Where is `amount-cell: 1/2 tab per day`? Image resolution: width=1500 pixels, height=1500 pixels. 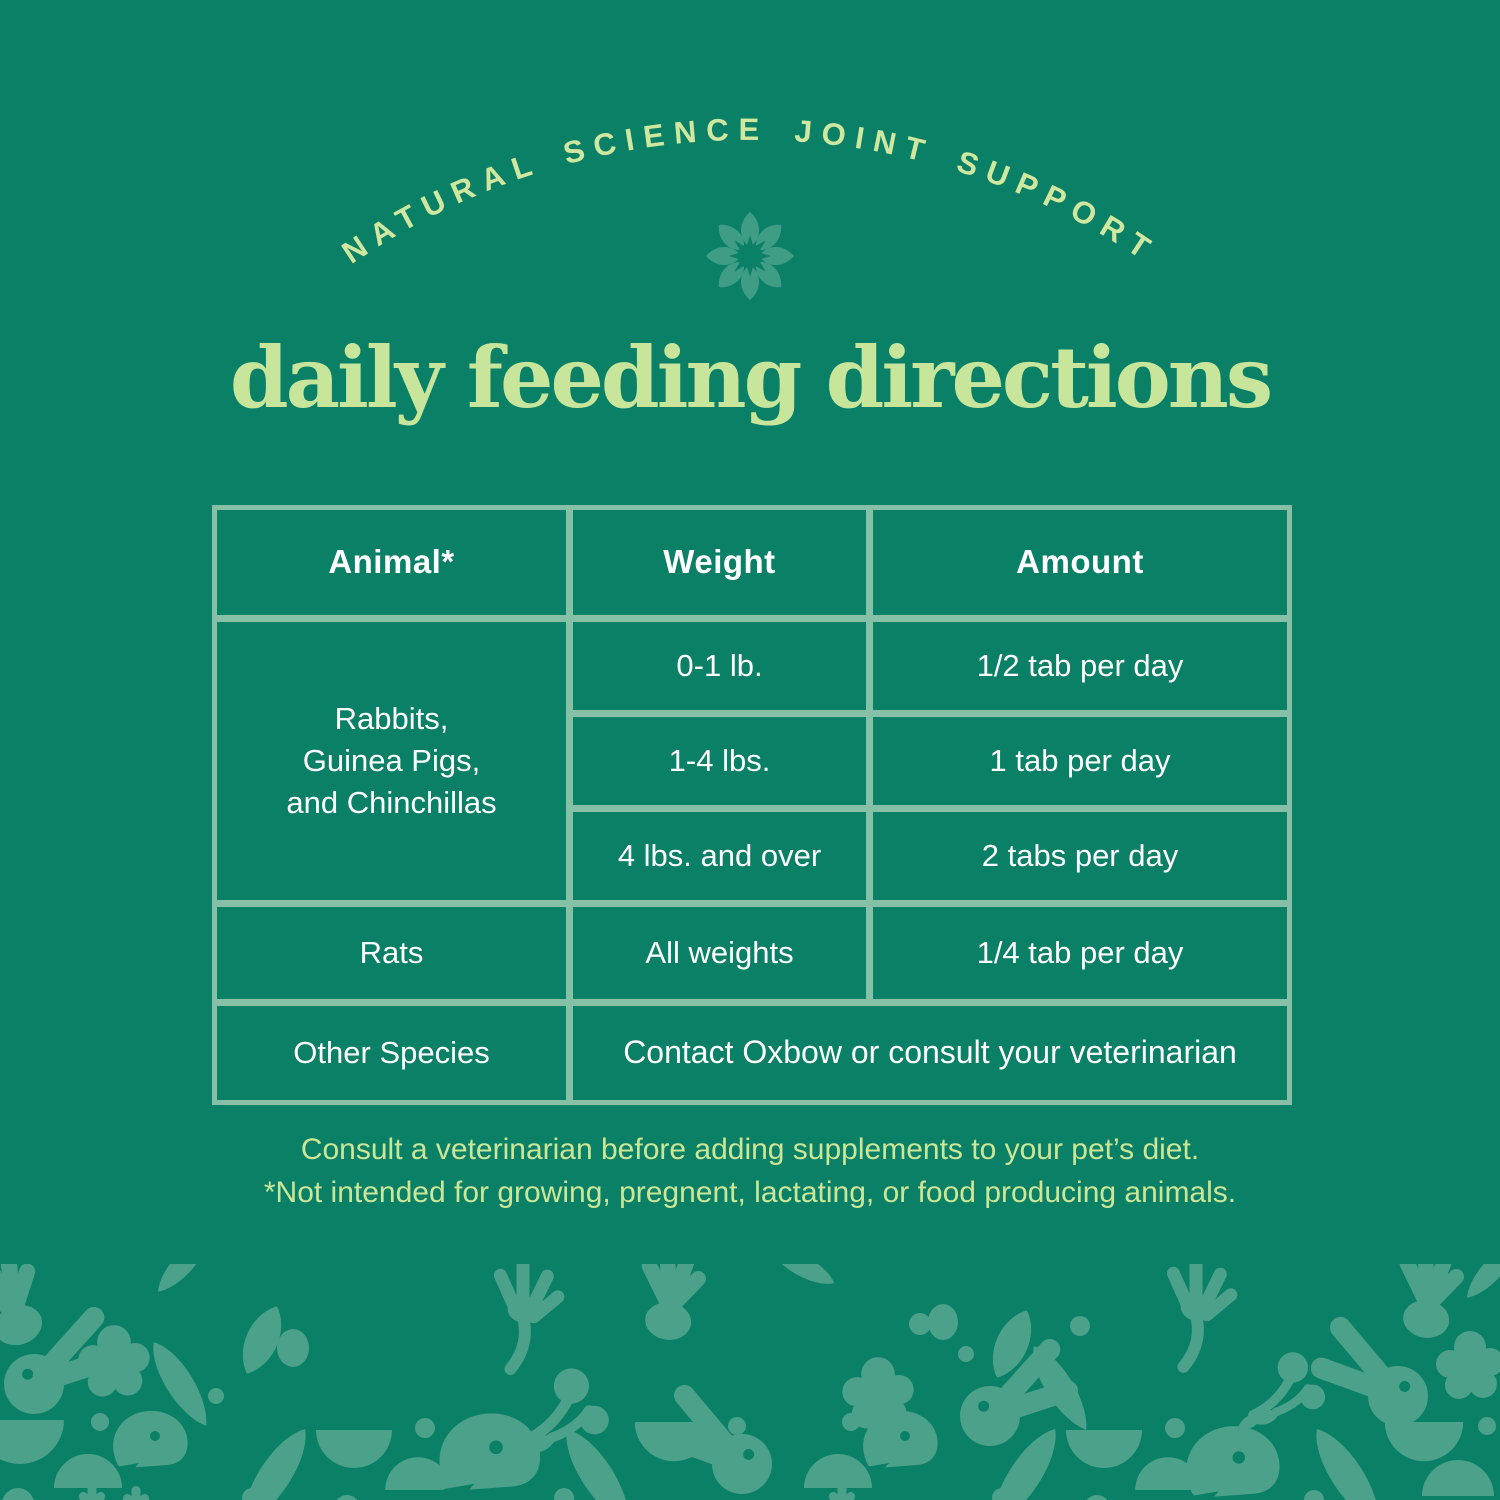
amount-cell: 1/2 tab per day is located at coordinates (1080, 666).